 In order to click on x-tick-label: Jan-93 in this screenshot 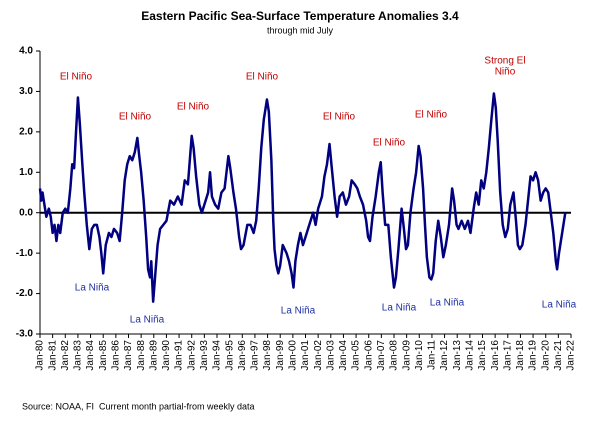, I will do `click(204, 355)`.